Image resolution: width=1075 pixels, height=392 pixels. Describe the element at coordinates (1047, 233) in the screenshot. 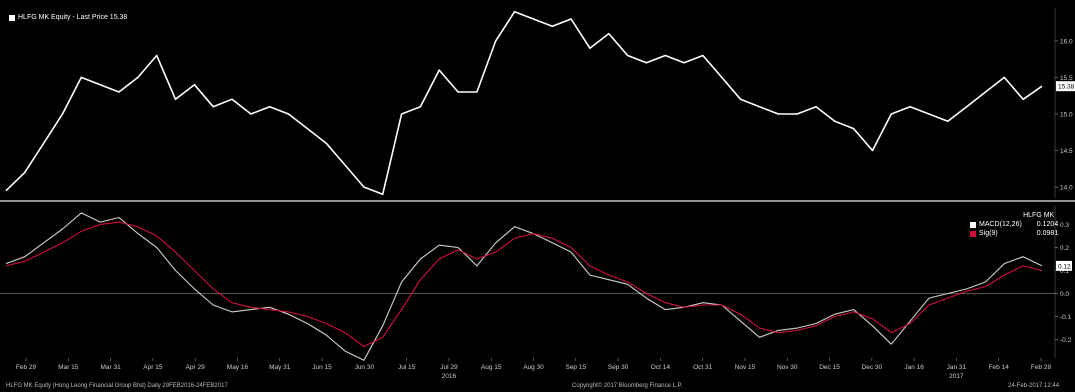

I see `signal-legend-value: 0.0981` at that location.